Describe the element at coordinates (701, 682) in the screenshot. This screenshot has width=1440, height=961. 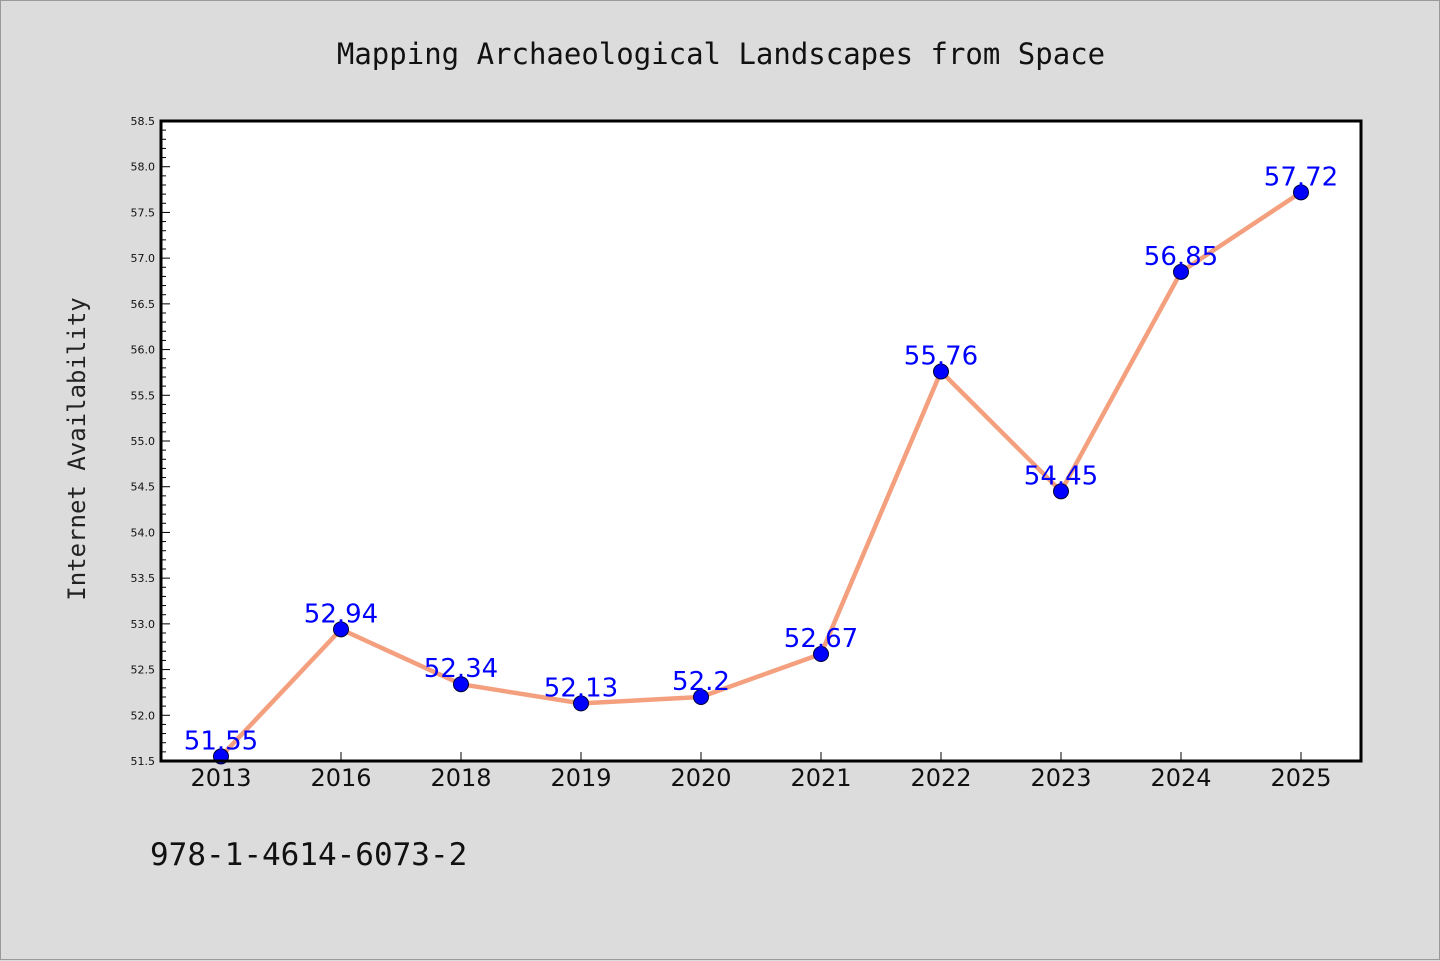
I see `data-label: 52.2` at that location.